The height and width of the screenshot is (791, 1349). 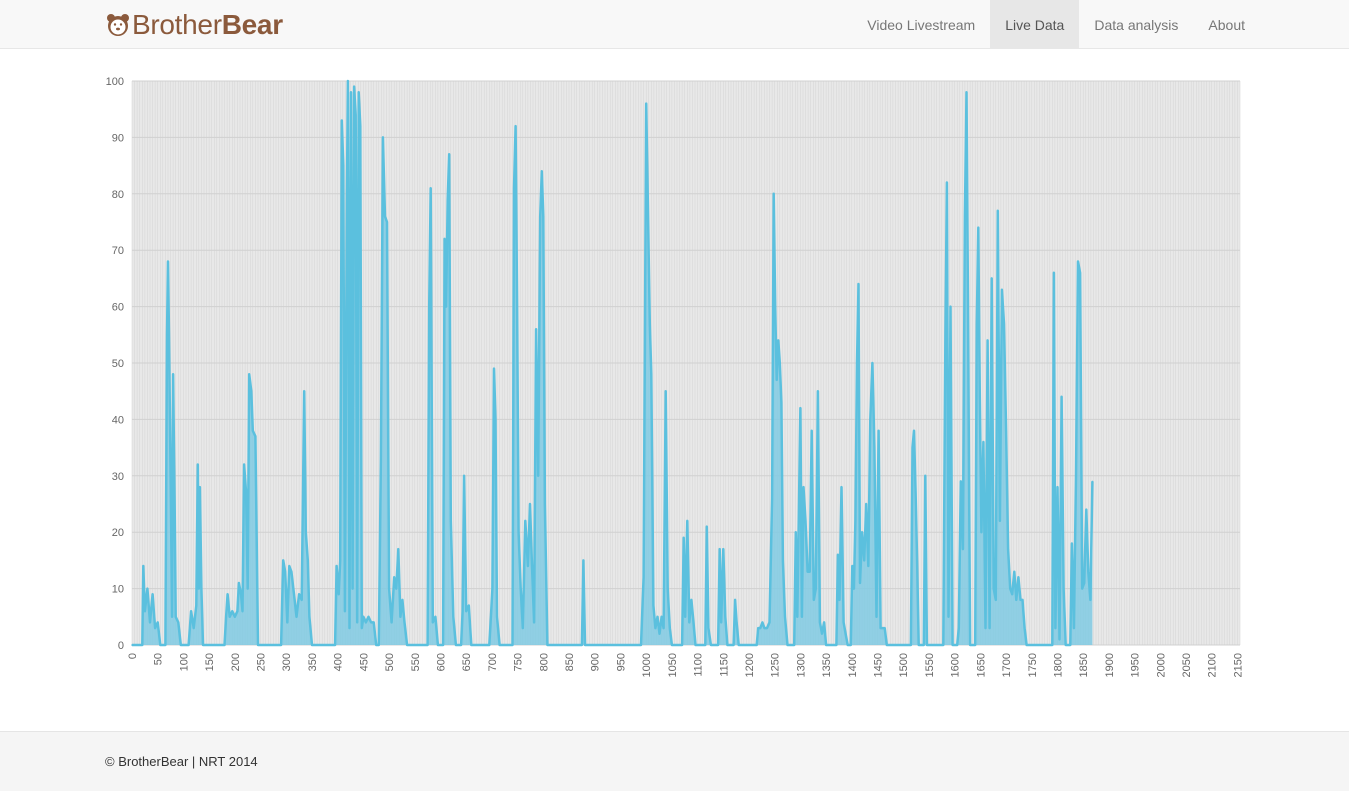 What do you see at coordinates (853, 665) in the screenshot?
I see `x-tick-label: 1400` at bounding box center [853, 665].